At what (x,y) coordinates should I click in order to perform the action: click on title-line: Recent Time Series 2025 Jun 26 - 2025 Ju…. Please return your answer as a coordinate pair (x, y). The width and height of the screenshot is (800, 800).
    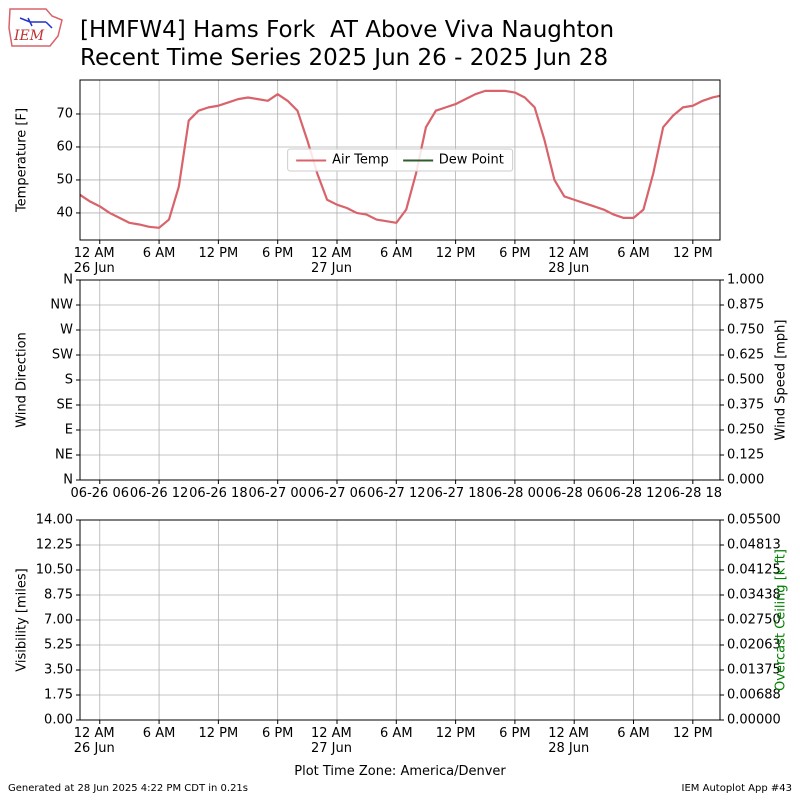
    Looking at the image, I should click on (344, 58).